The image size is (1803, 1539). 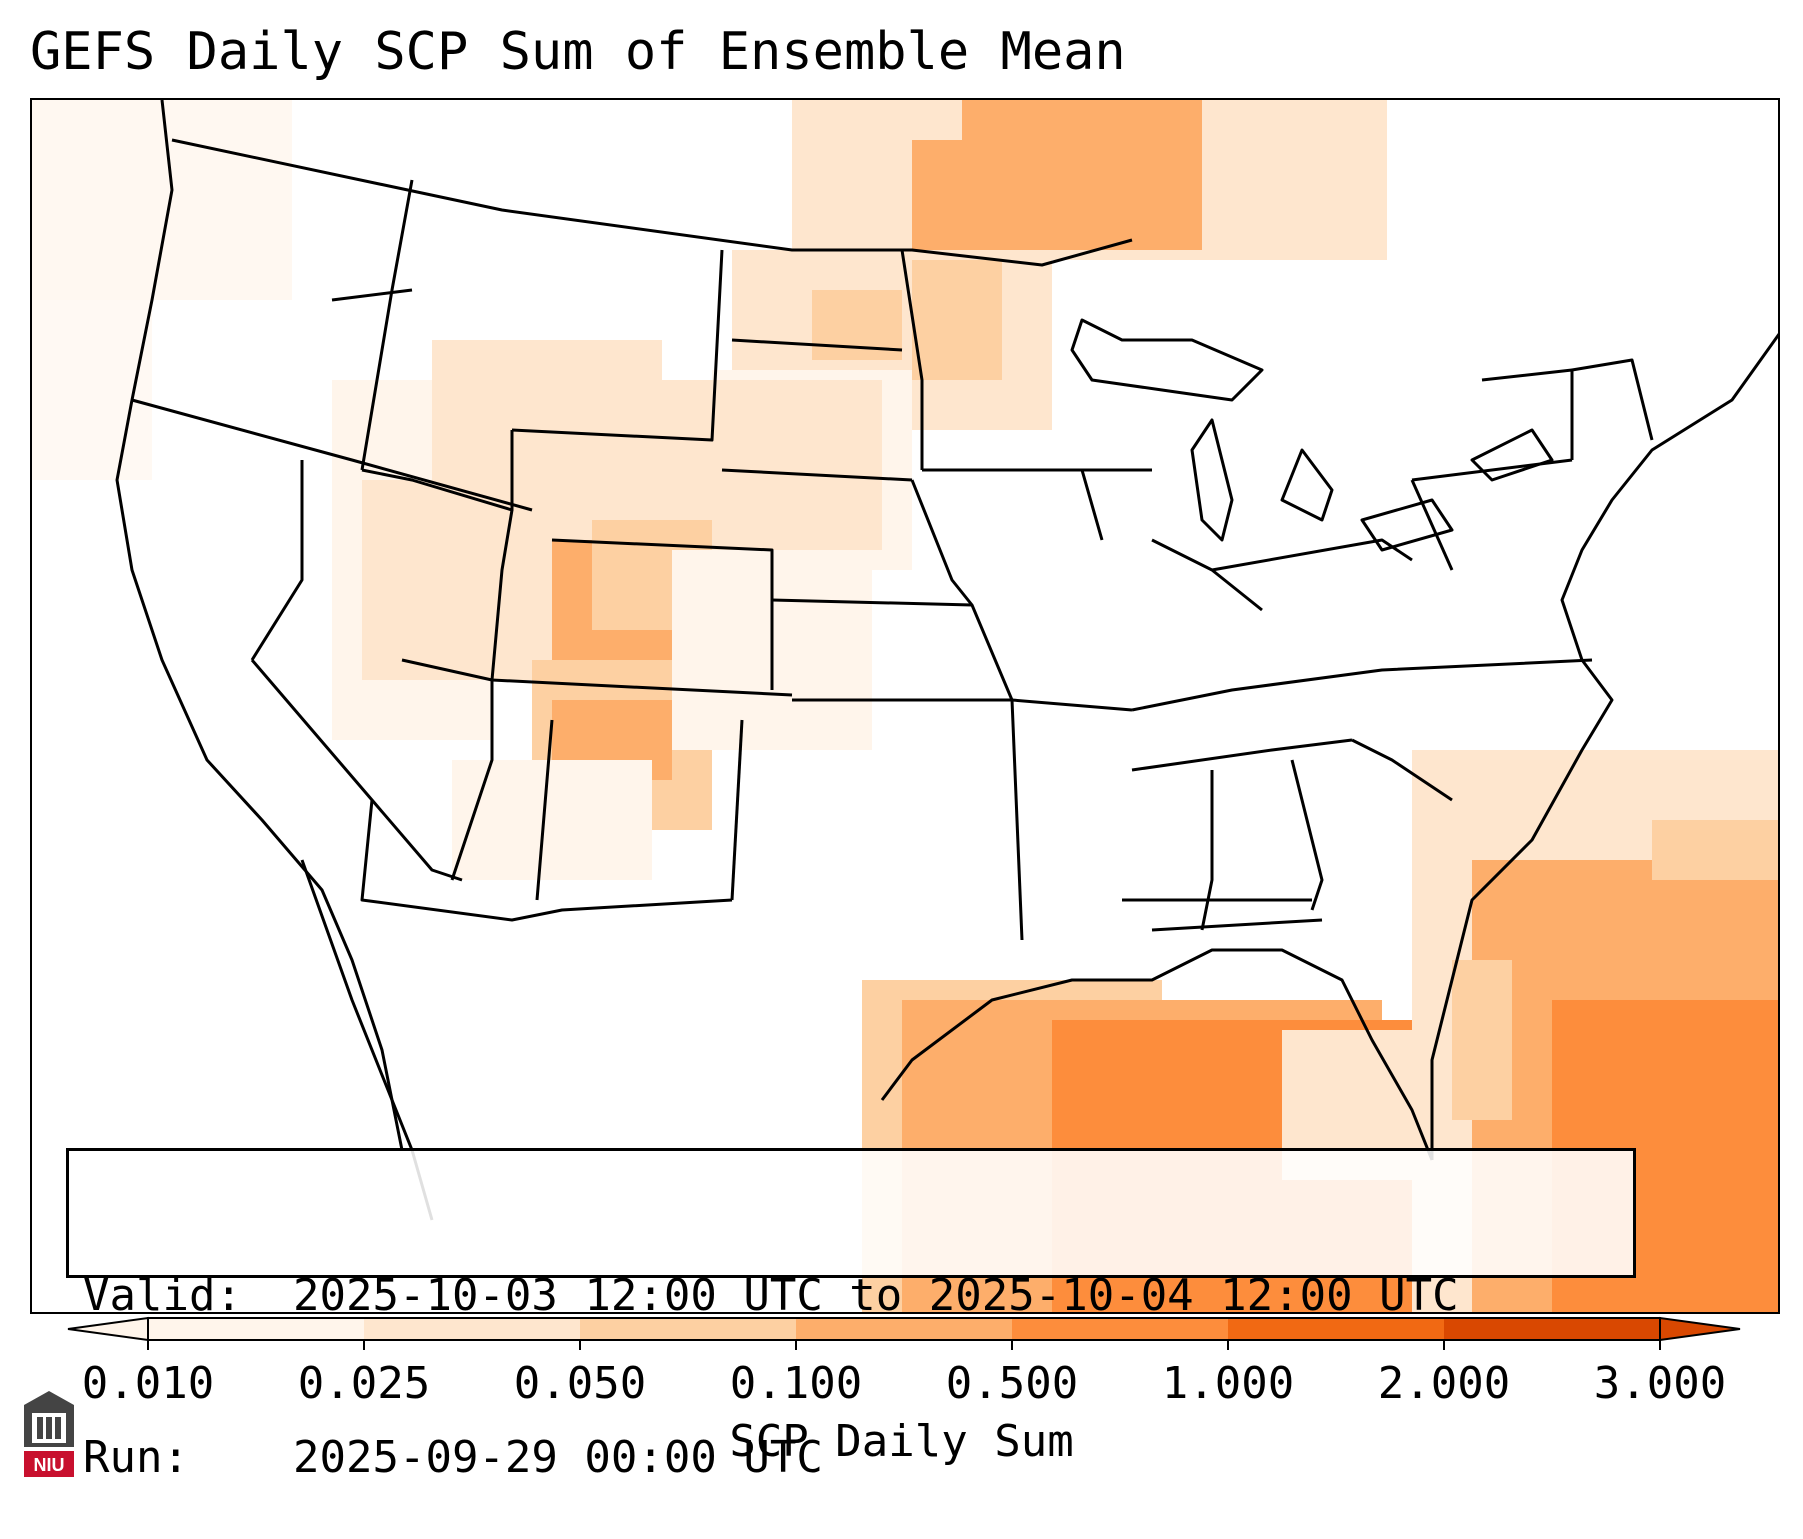 What do you see at coordinates (136, 1457) in the screenshot?
I see `run-label: Run:` at bounding box center [136, 1457].